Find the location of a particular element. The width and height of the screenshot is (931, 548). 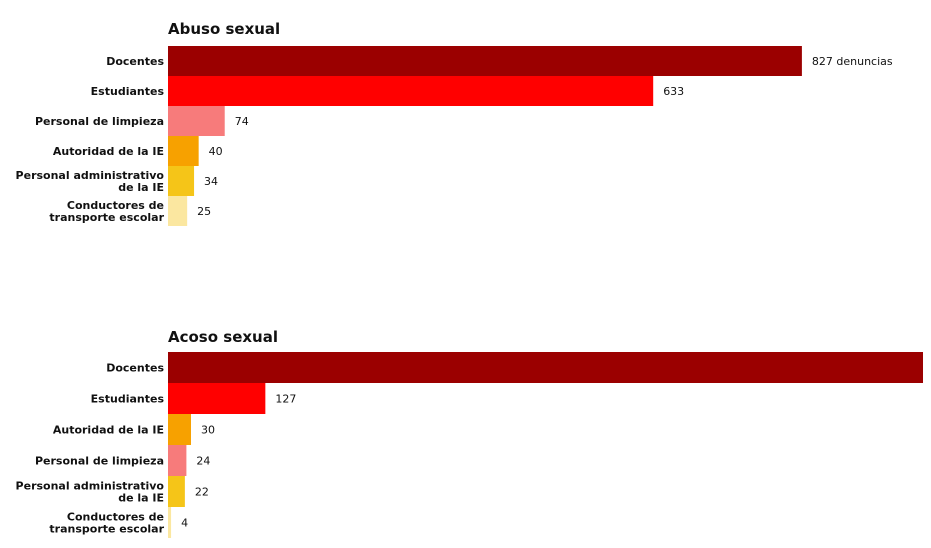

data-label: 40 is located at coordinates (216, 151).